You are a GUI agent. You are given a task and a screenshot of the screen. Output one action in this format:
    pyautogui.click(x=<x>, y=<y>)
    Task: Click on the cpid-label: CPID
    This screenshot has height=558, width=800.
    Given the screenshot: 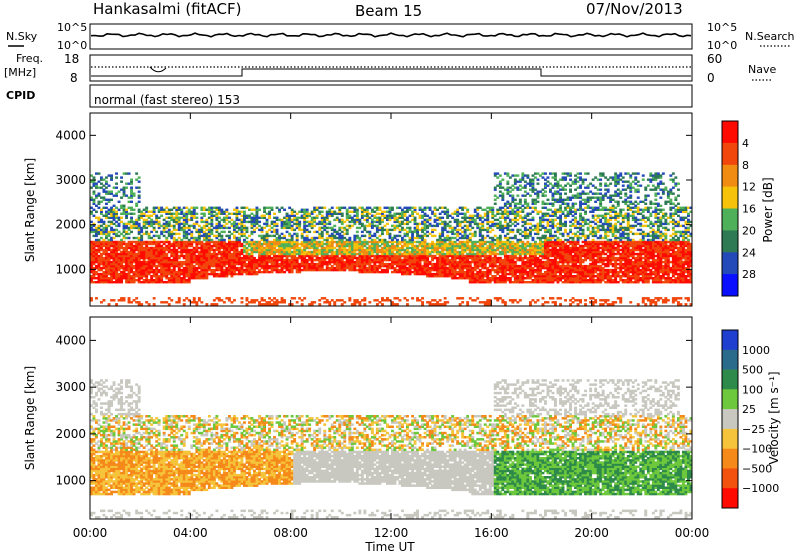 What is the action you would take?
    pyautogui.click(x=20, y=95)
    